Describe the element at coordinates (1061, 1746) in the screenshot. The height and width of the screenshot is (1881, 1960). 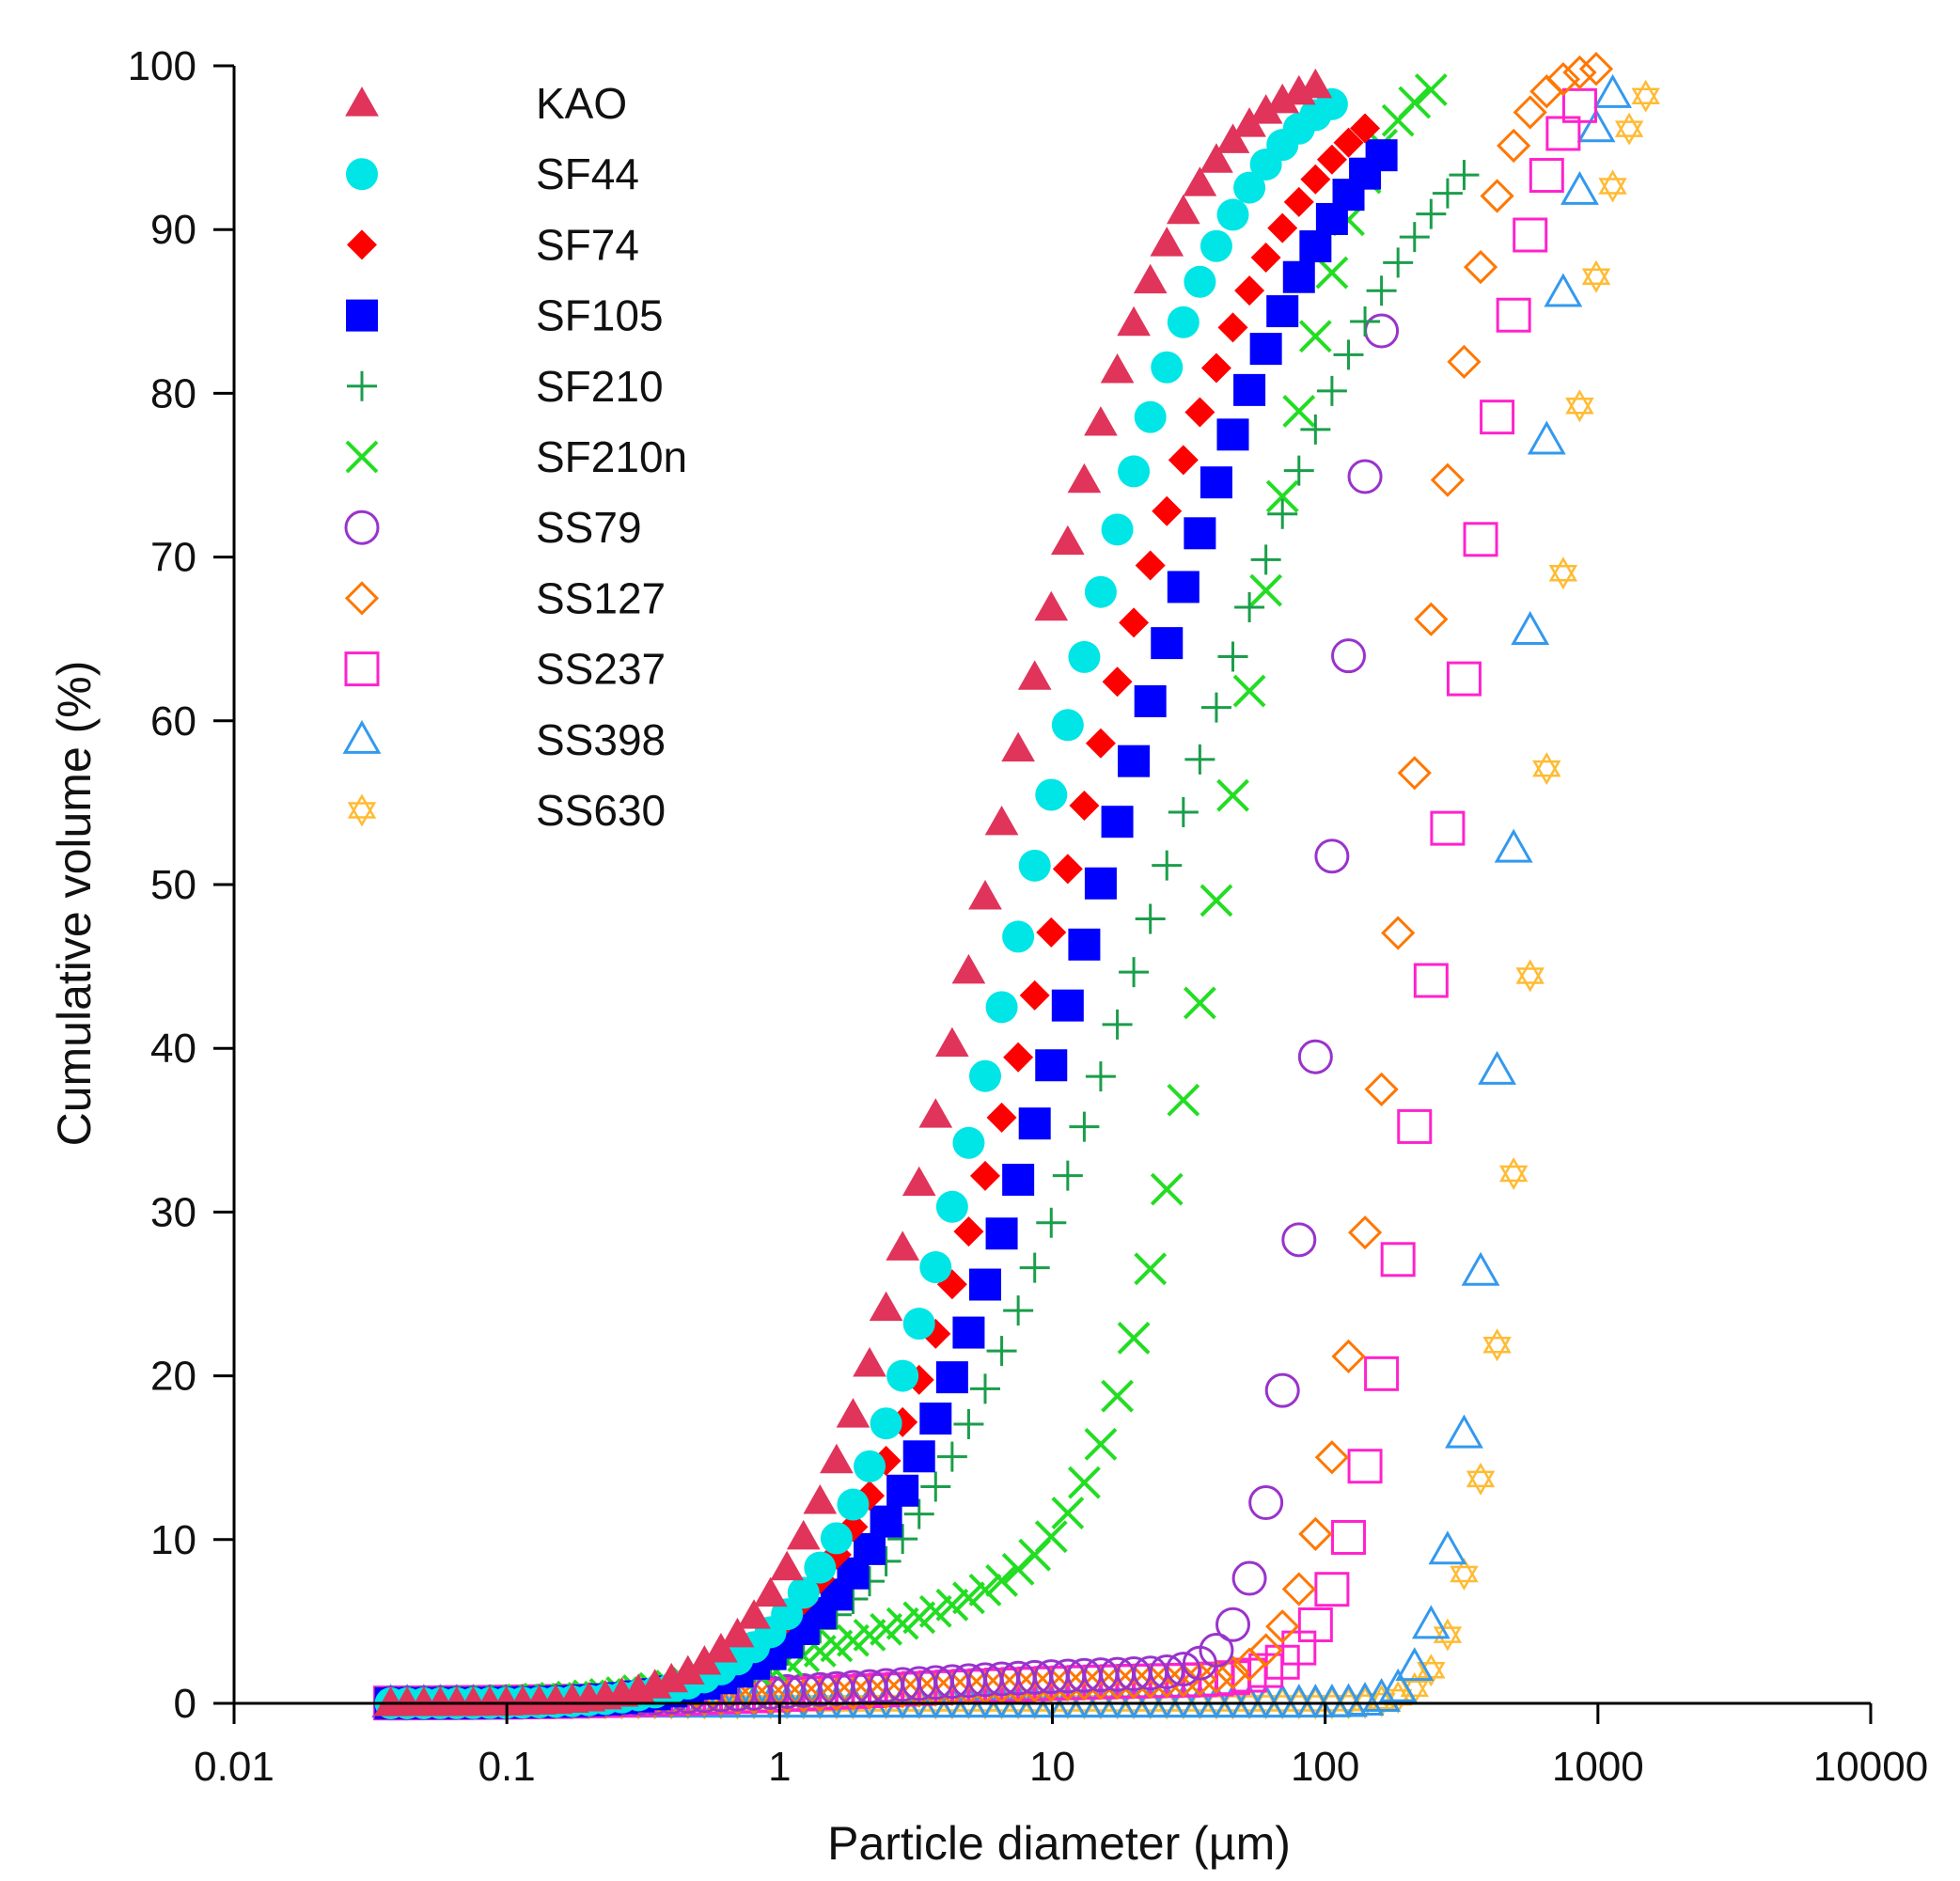
I see `x-axis-ticks: 0.01 0.1 1 10 100 1000 10000` at that location.